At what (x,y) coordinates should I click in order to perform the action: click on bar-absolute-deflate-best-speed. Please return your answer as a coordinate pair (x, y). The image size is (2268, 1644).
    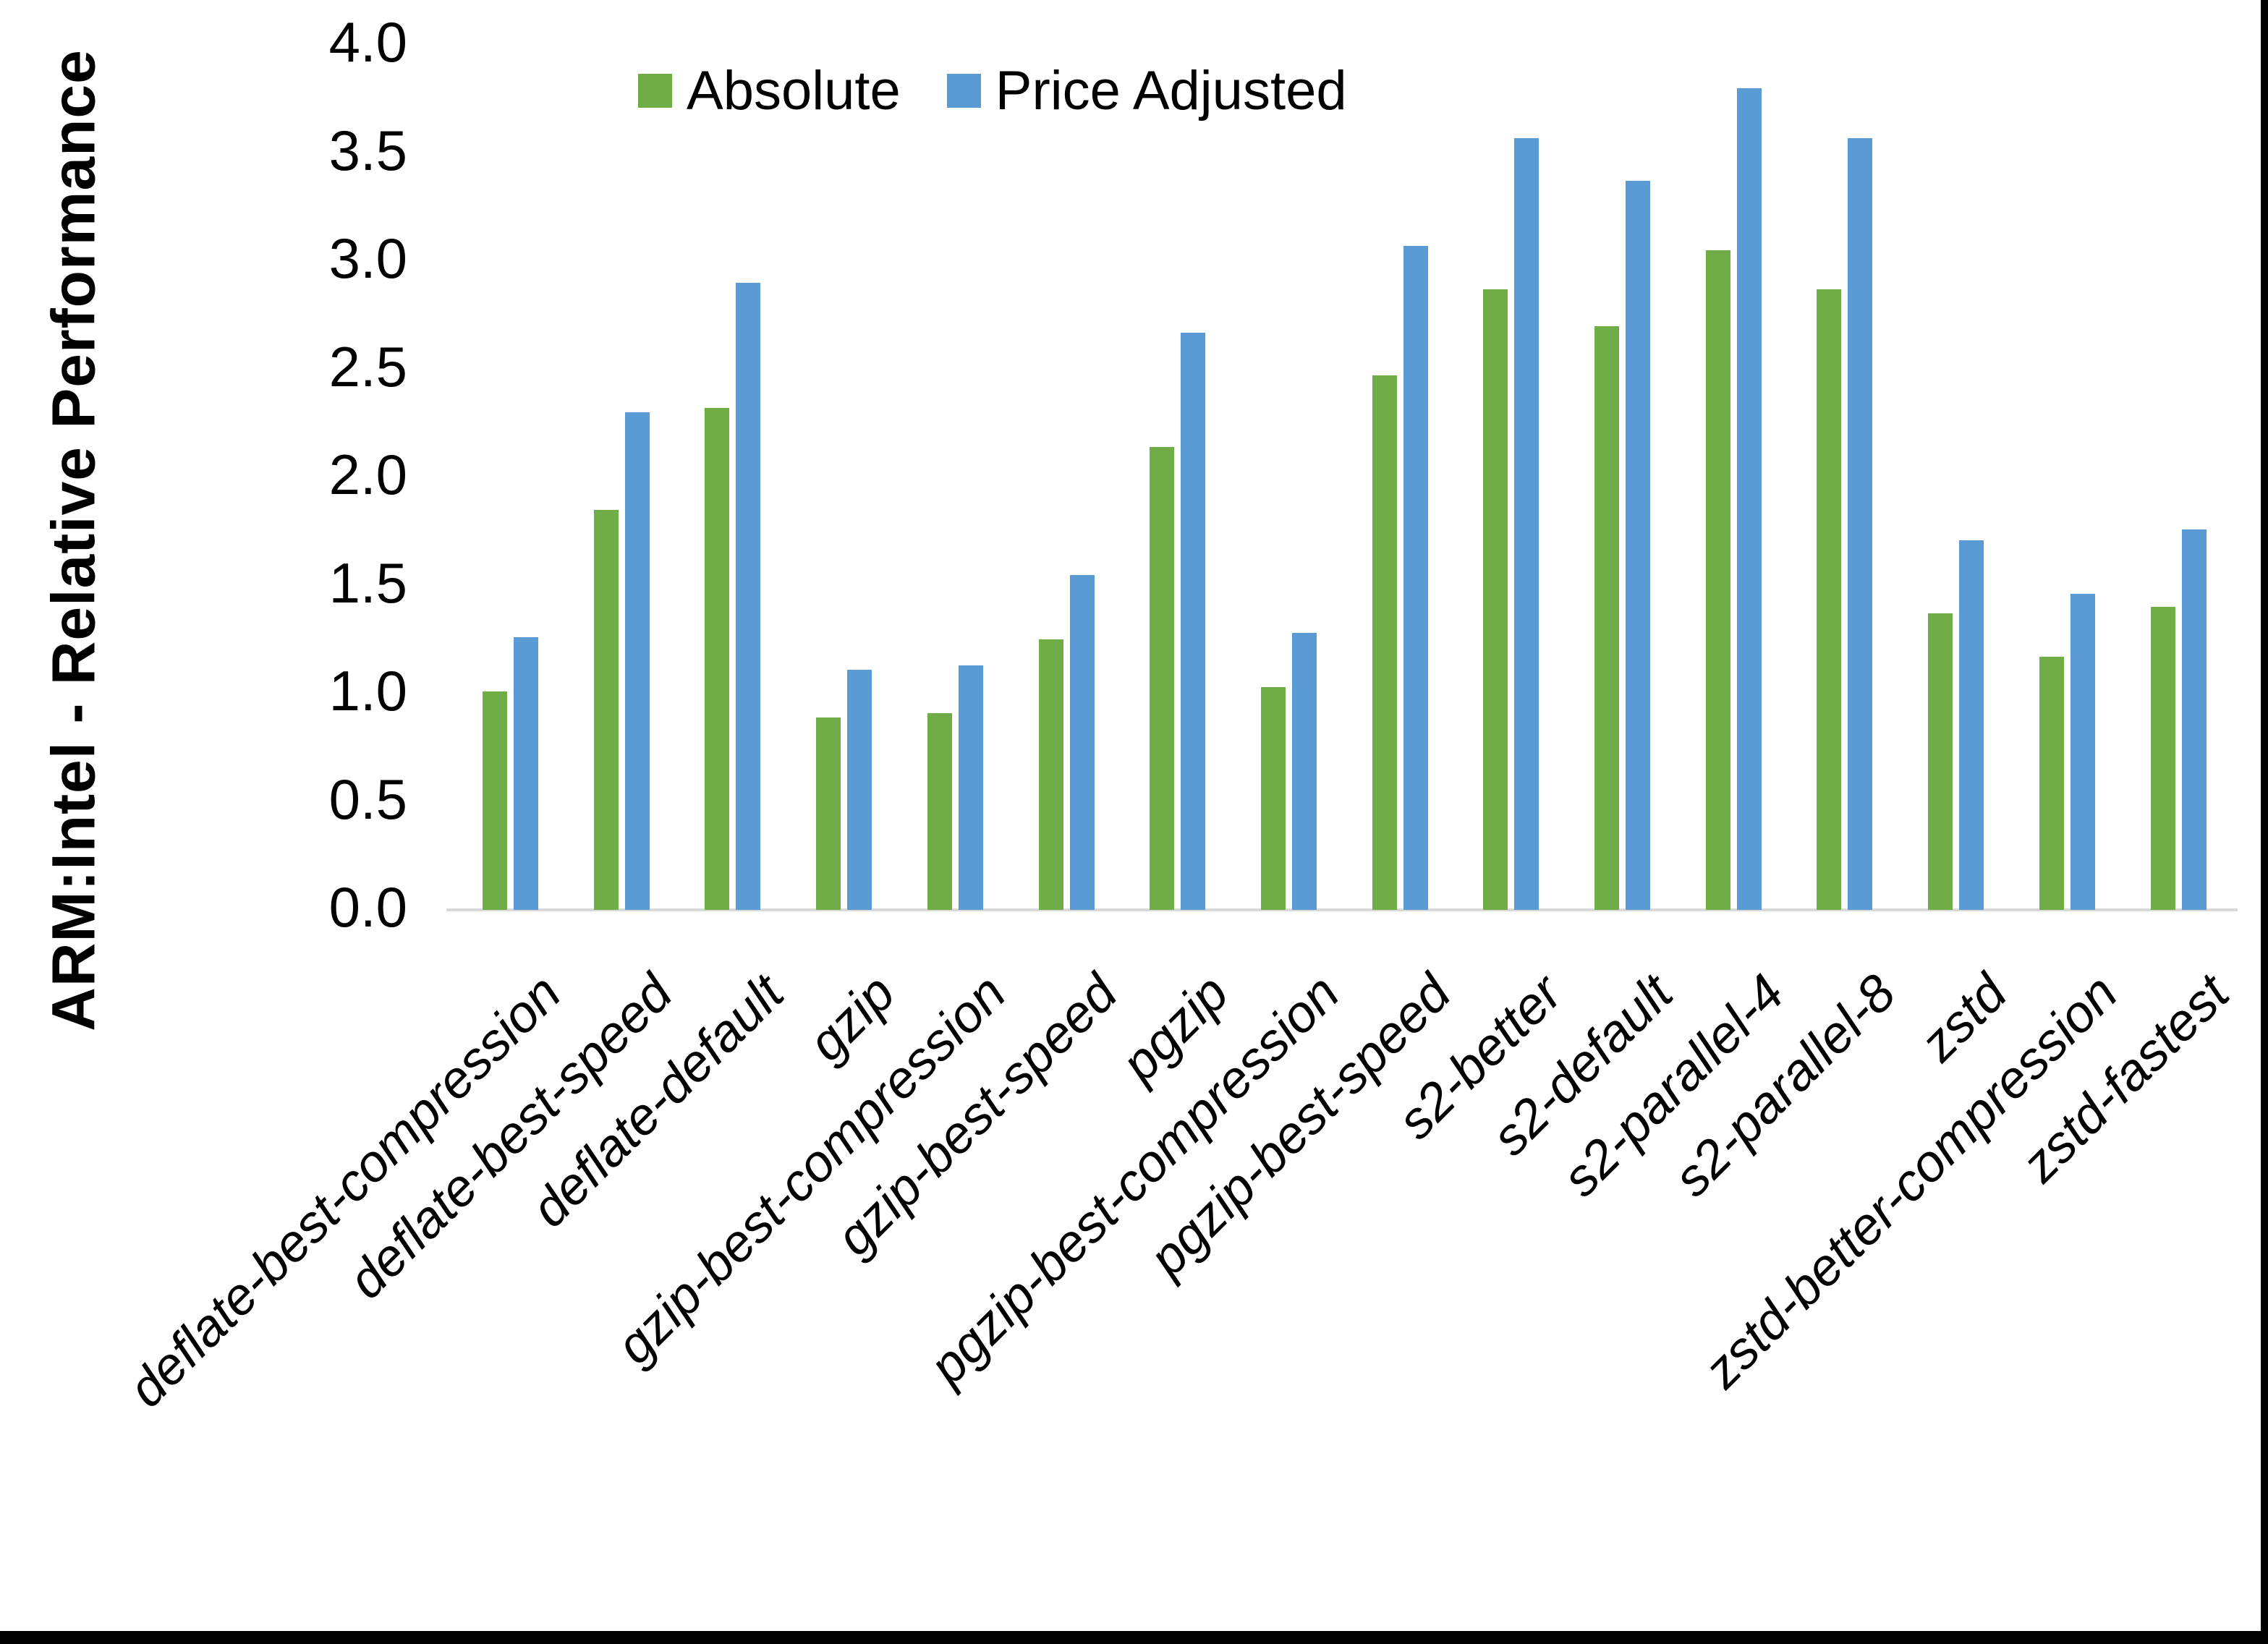
    Looking at the image, I should click on (606, 709).